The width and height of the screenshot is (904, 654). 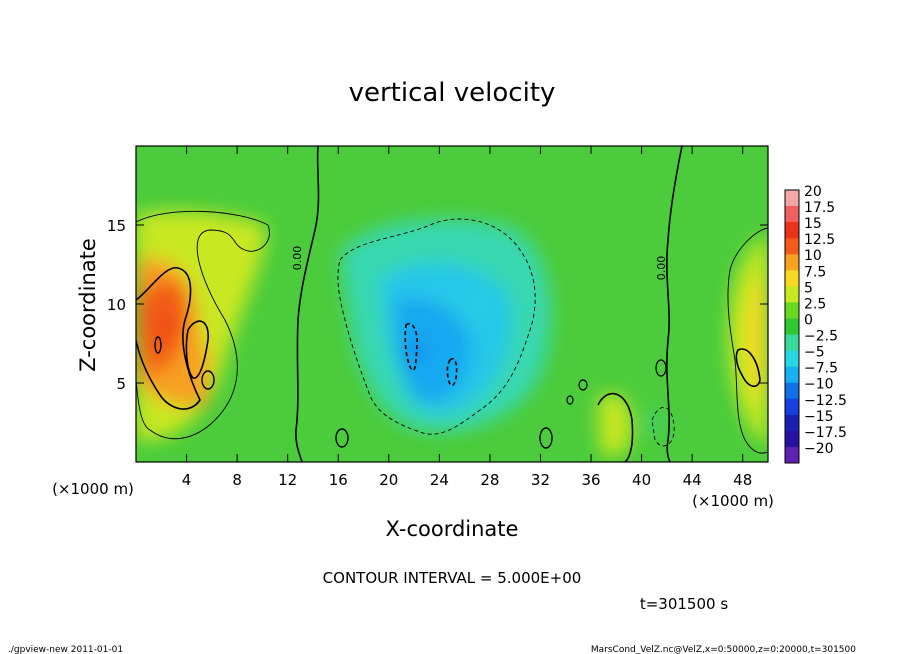 I want to click on y-tick-label: 10, so click(x=116, y=305).